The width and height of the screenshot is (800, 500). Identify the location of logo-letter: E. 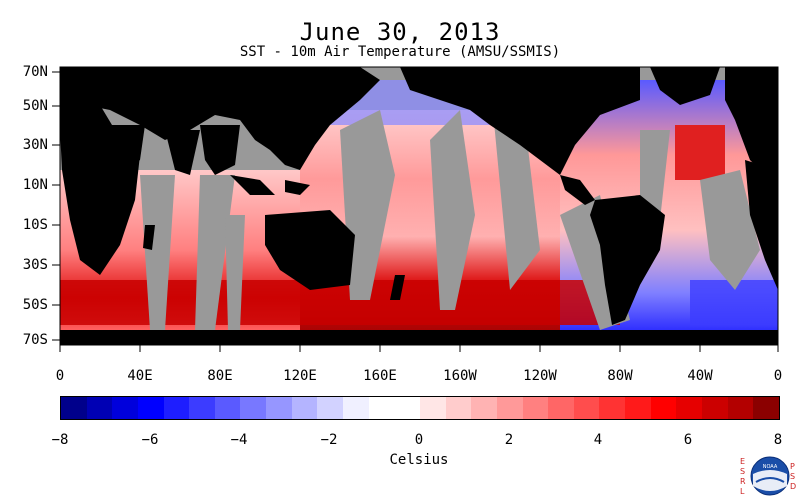
(742, 461).